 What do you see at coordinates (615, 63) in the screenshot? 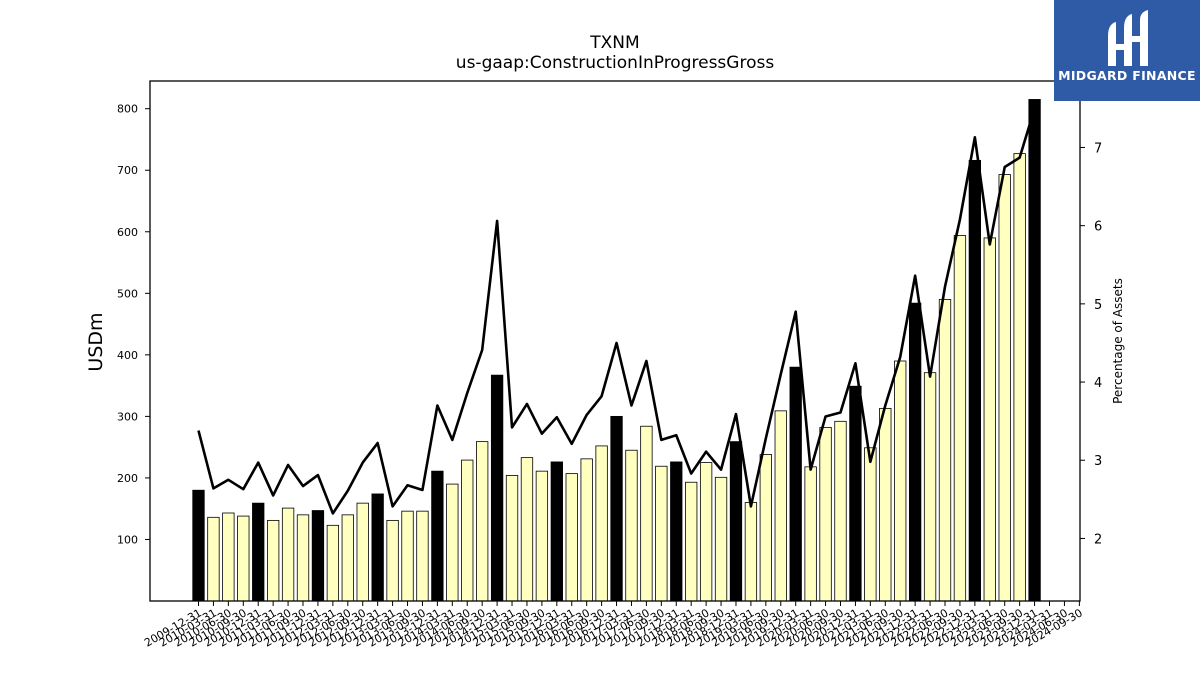
I see `chart-subtitle: us-gaap:ConstructionInProgressGross` at bounding box center [615, 63].